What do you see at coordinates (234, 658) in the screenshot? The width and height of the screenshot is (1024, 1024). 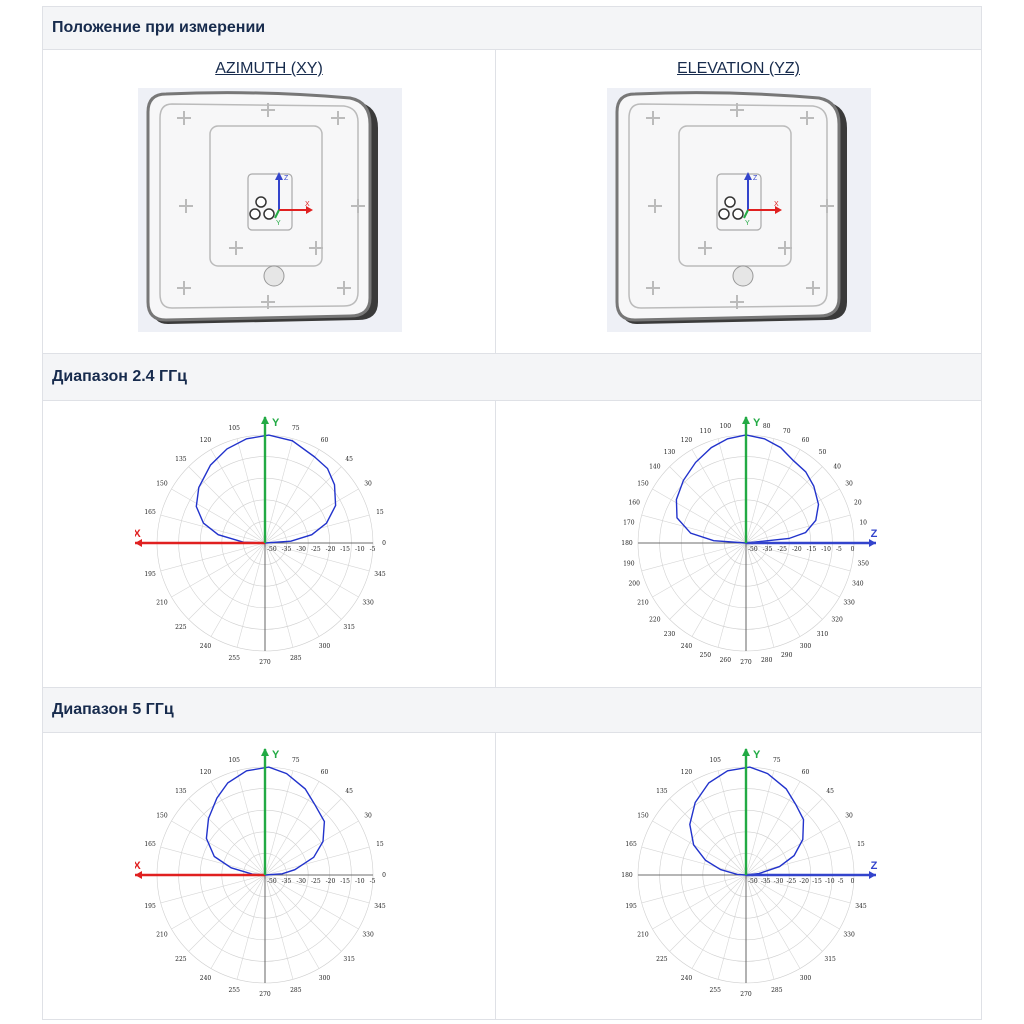 I see `angle-label: 255` at bounding box center [234, 658].